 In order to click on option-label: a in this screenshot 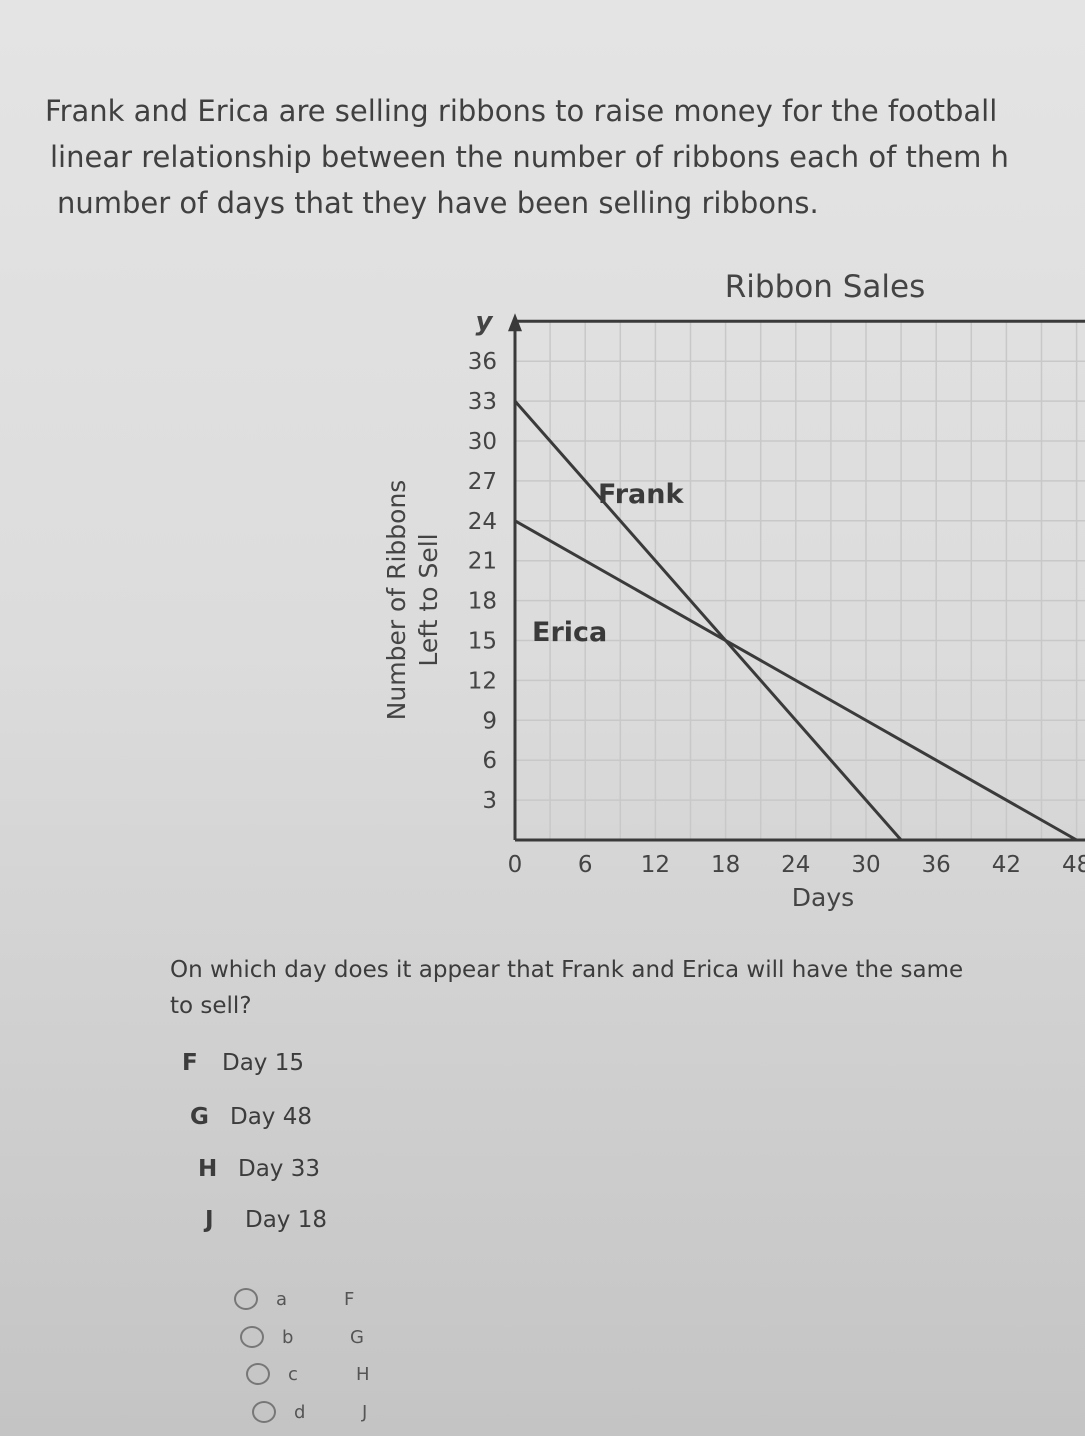, I will do `click(282, 1299)`.